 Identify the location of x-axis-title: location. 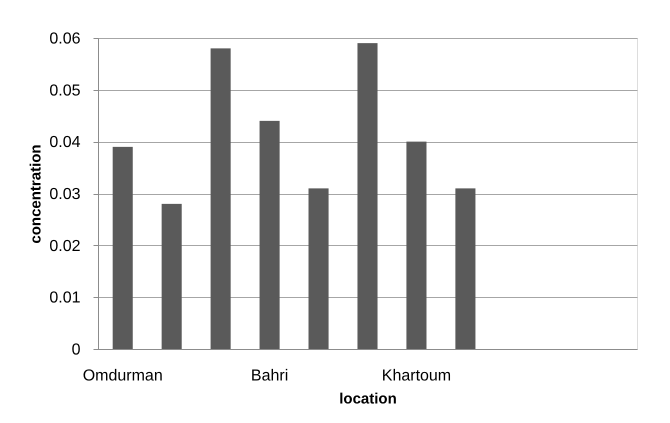
(368, 399).